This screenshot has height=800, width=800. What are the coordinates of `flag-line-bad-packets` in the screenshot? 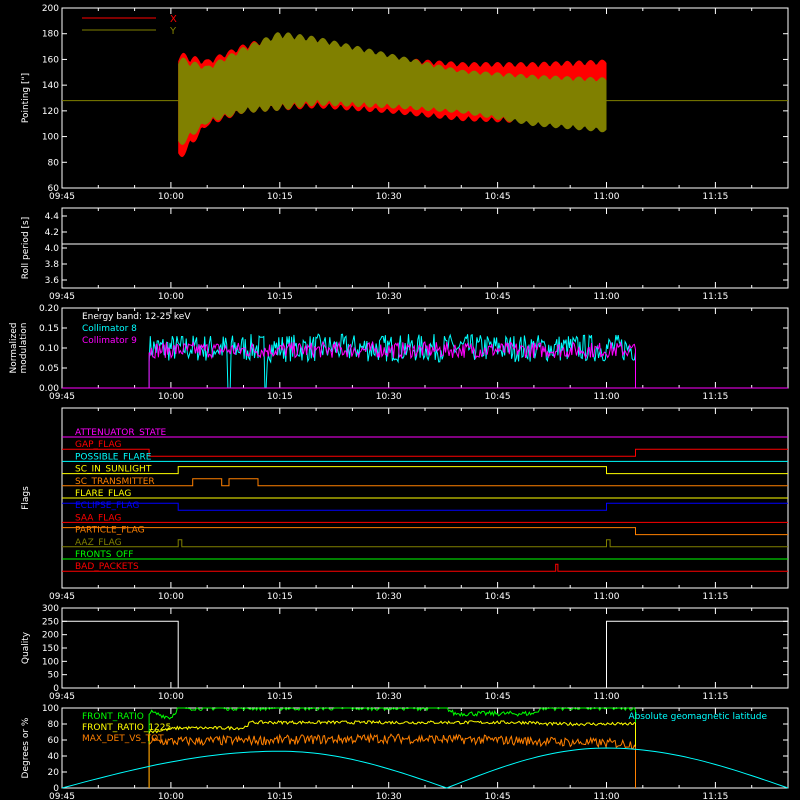 It's located at (425, 567).